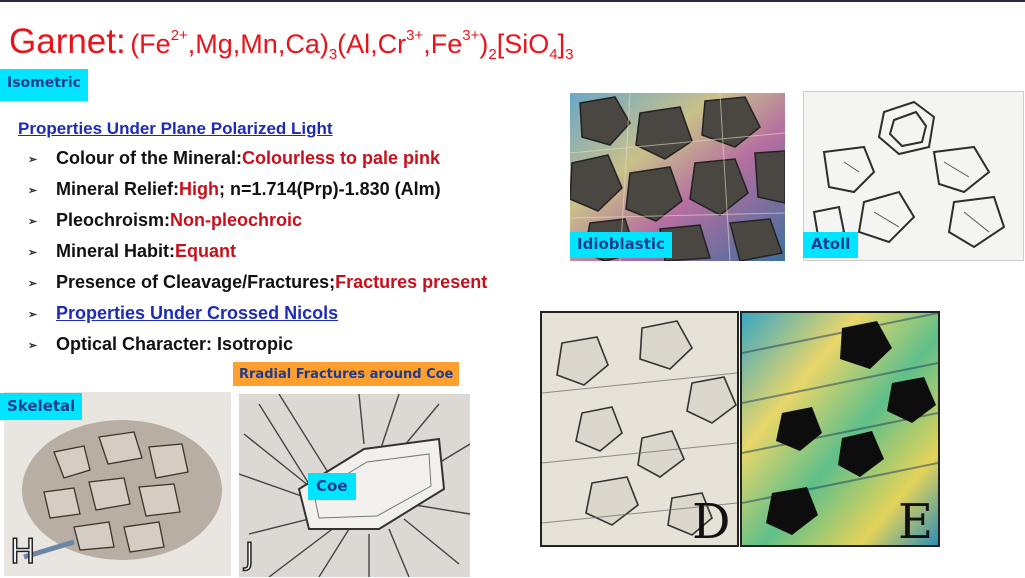  What do you see at coordinates (41, 406) in the screenshot?
I see `label-skeletal: Skeletal` at bounding box center [41, 406].